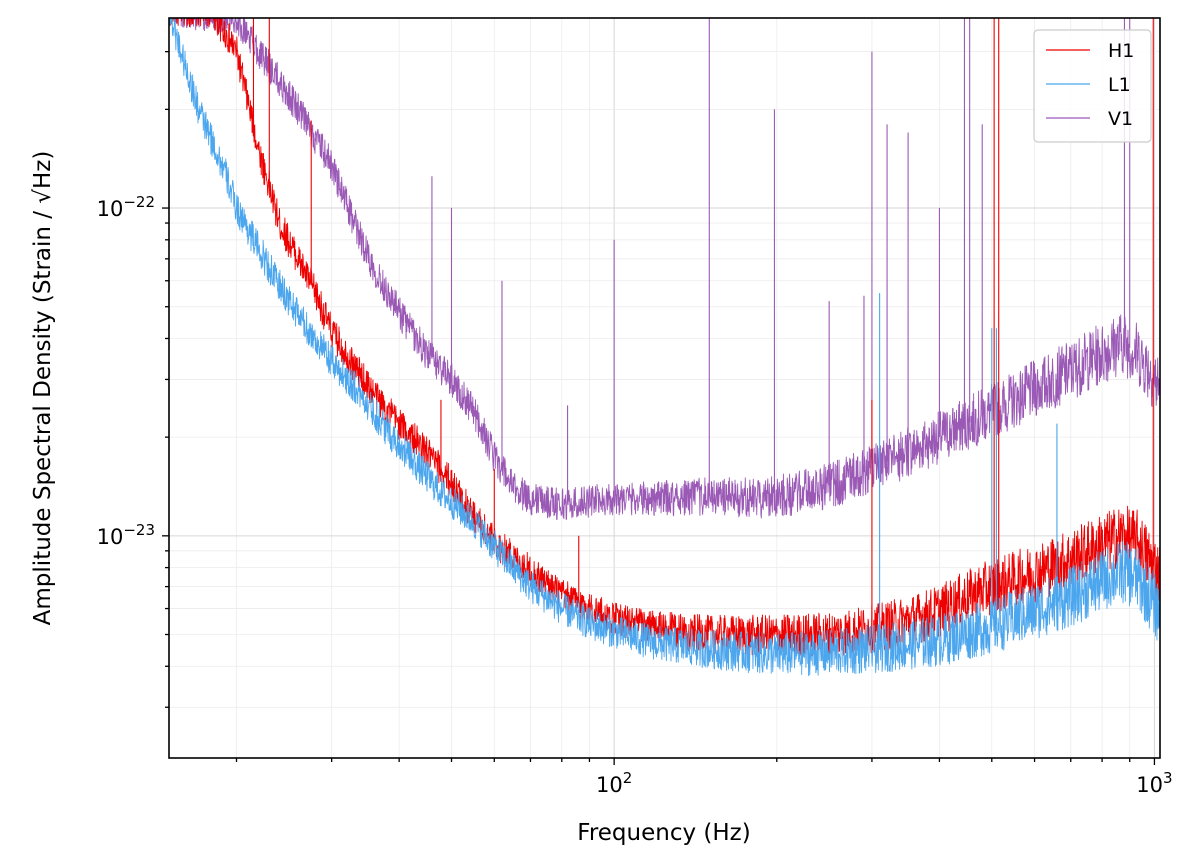 The width and height of the screenshot is (1199, 867). I want to click on x-axis-title: Frequency (Hz), so click(663, 833).